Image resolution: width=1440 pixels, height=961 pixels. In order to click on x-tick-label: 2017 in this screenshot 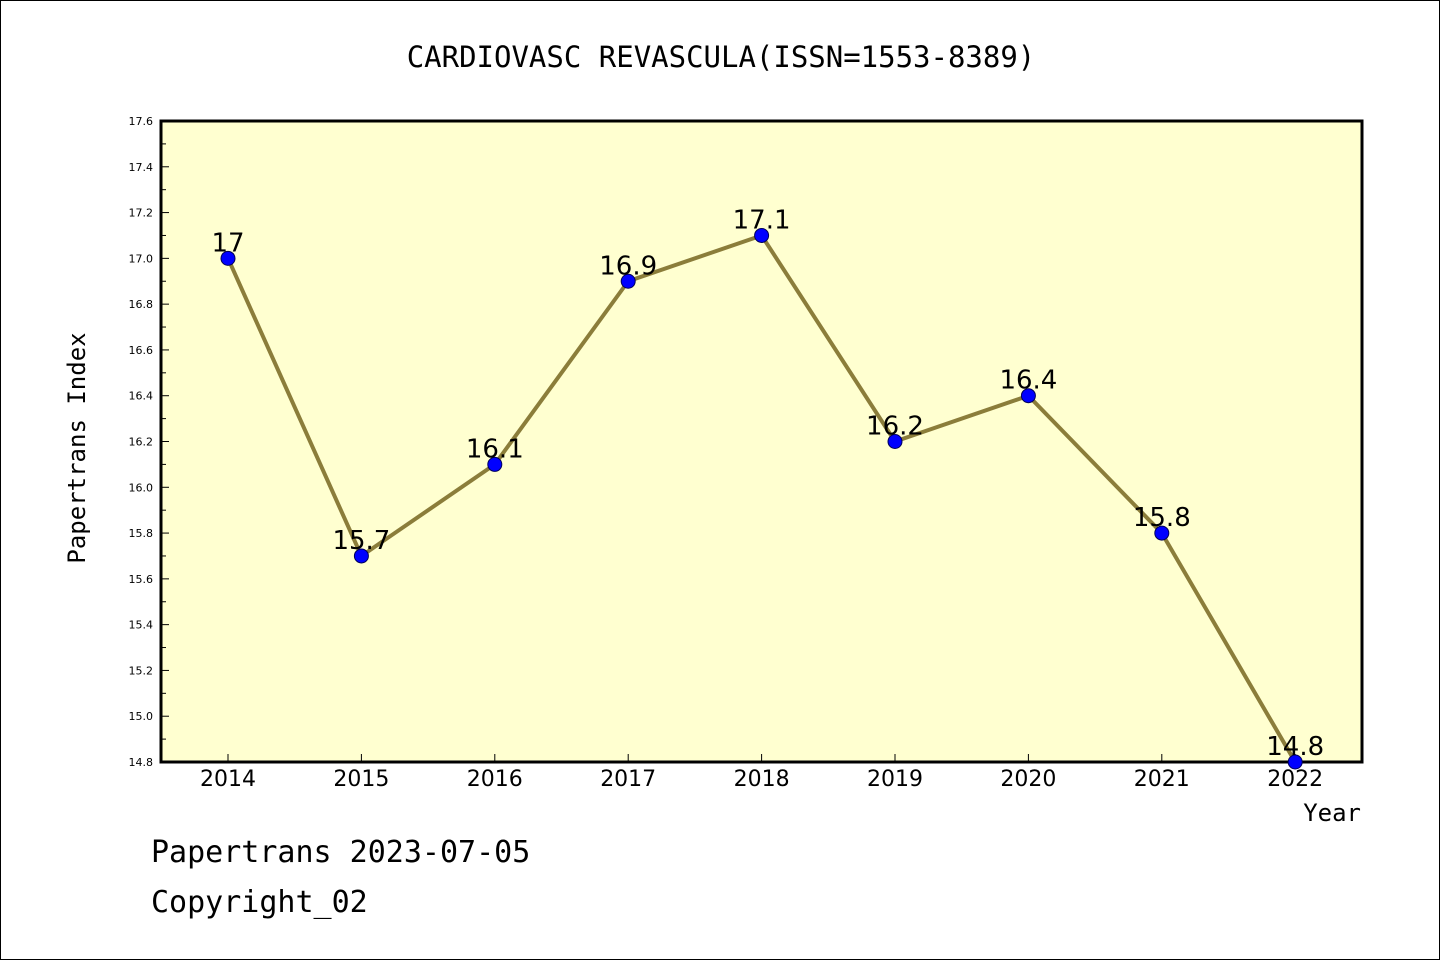, I will do `click(628, 779)`.